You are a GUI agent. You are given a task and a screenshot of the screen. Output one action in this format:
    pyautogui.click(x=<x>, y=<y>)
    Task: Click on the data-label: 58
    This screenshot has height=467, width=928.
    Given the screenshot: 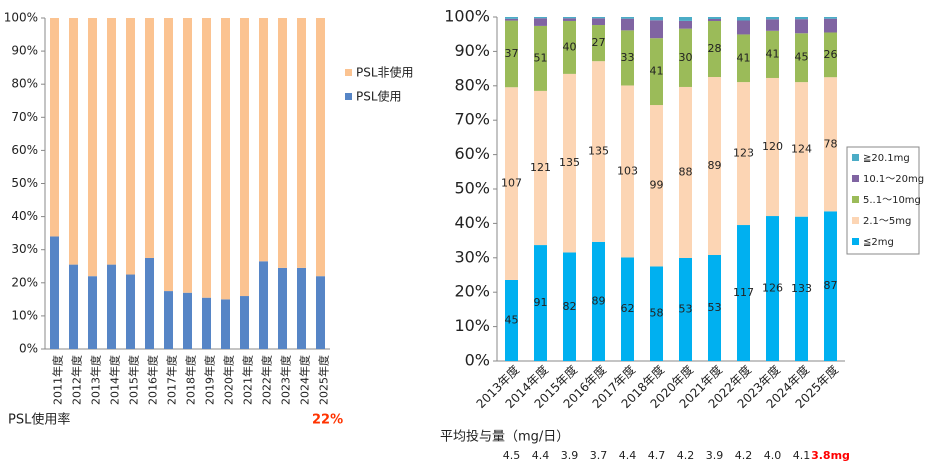 What is the action you would take?
    pyautogui.click(x=657, y=313)
    